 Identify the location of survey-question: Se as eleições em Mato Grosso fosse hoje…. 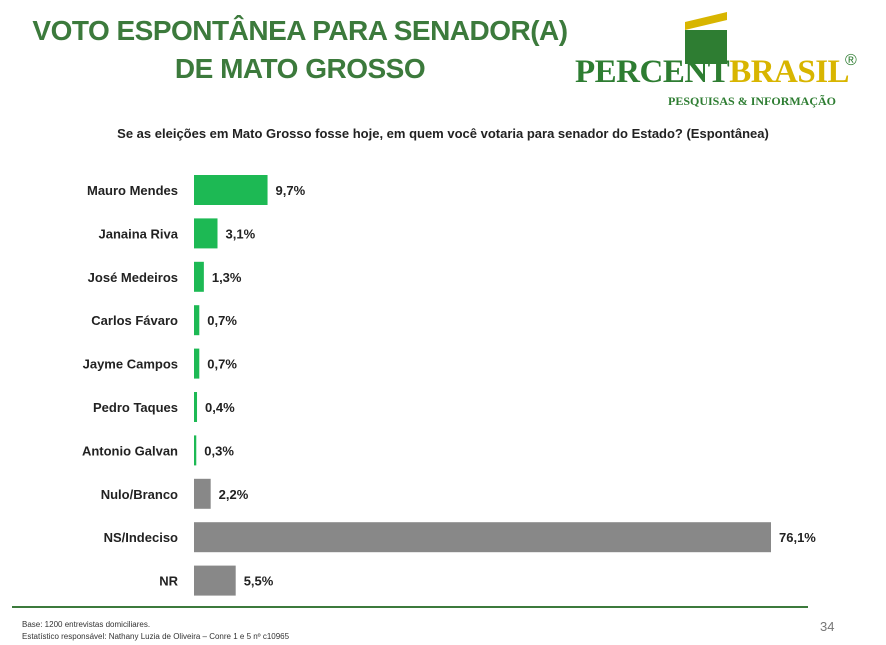
(443, 133).